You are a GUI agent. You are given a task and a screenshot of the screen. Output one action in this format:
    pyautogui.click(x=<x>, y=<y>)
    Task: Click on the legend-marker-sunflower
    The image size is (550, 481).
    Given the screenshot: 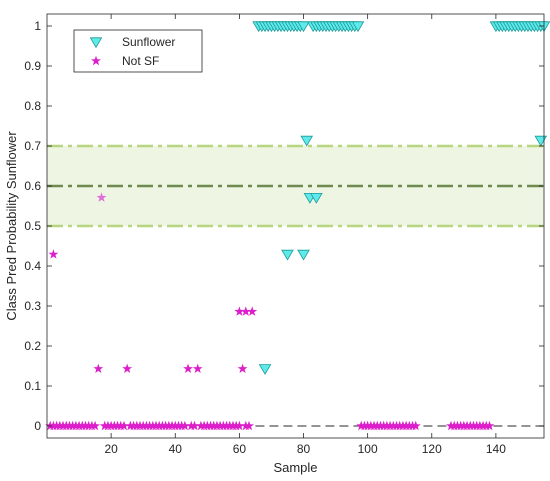 What is the action you would take?
    pyautogui.click(x=96, y=43)
    